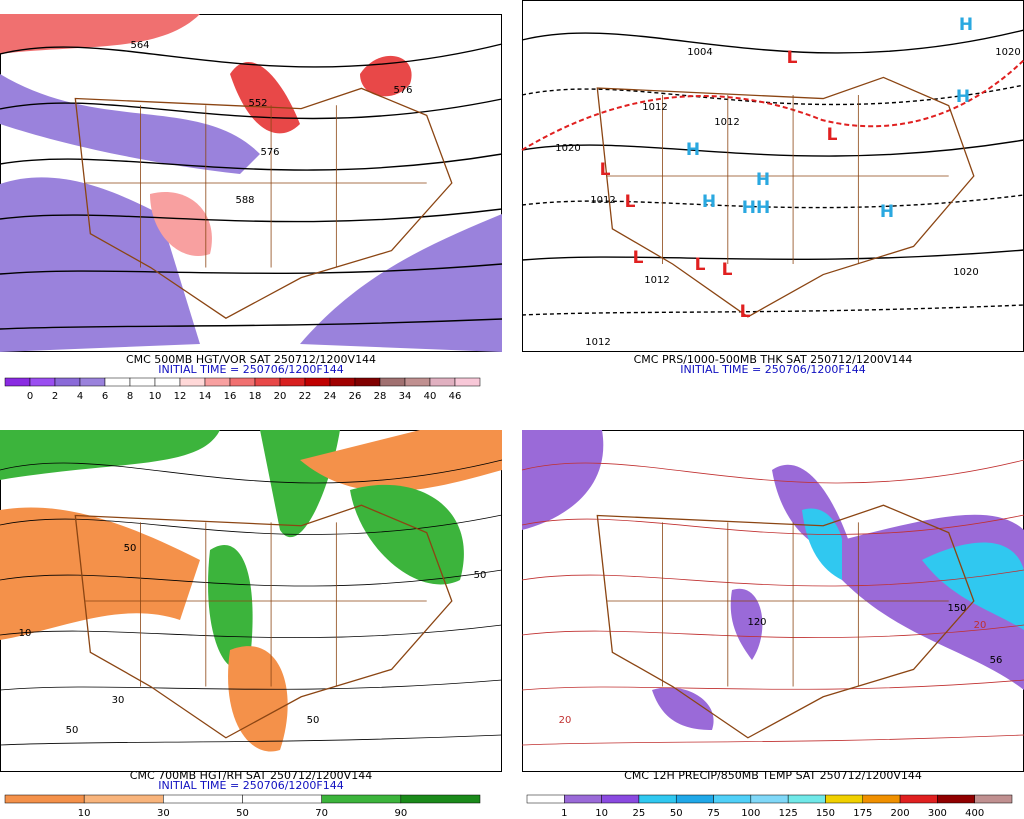 This screenshot has height=819, width=1024. I want to click on map-label: H, so click(763, 180).